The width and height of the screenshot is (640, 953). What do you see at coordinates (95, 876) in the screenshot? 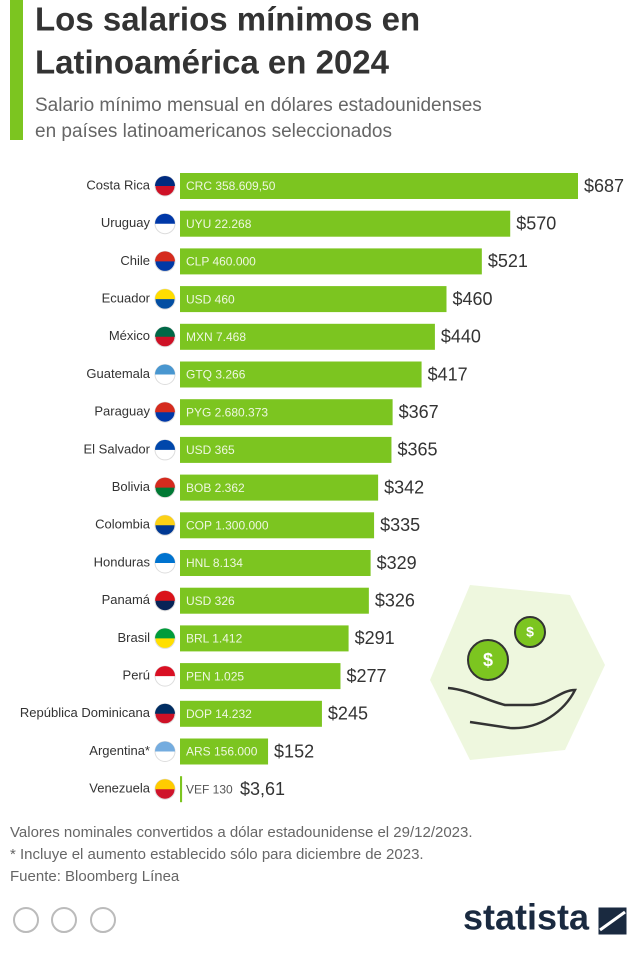
I see `note: Fuente: Bloomberg Línea` at bounding box center [95, 876].